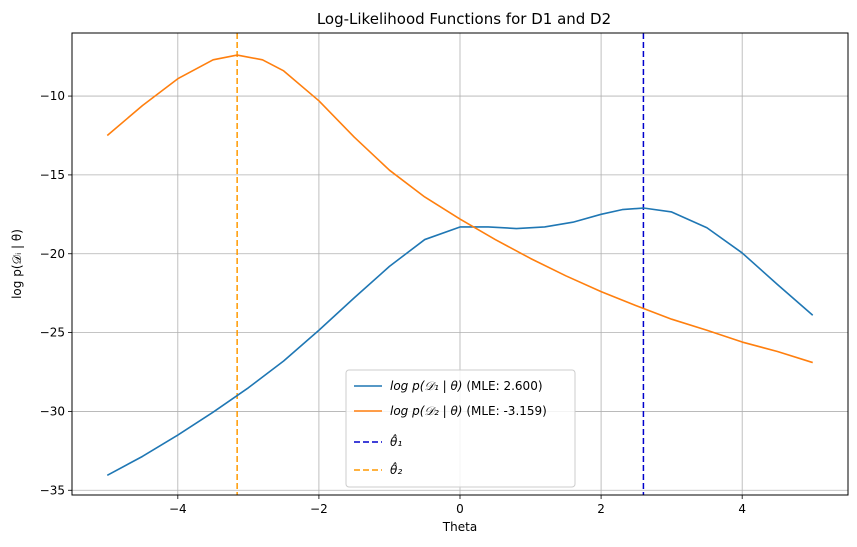  Describe the element at coordinates (319, 509) in the screenshot. I see `x-tick-label: −2` at that location.